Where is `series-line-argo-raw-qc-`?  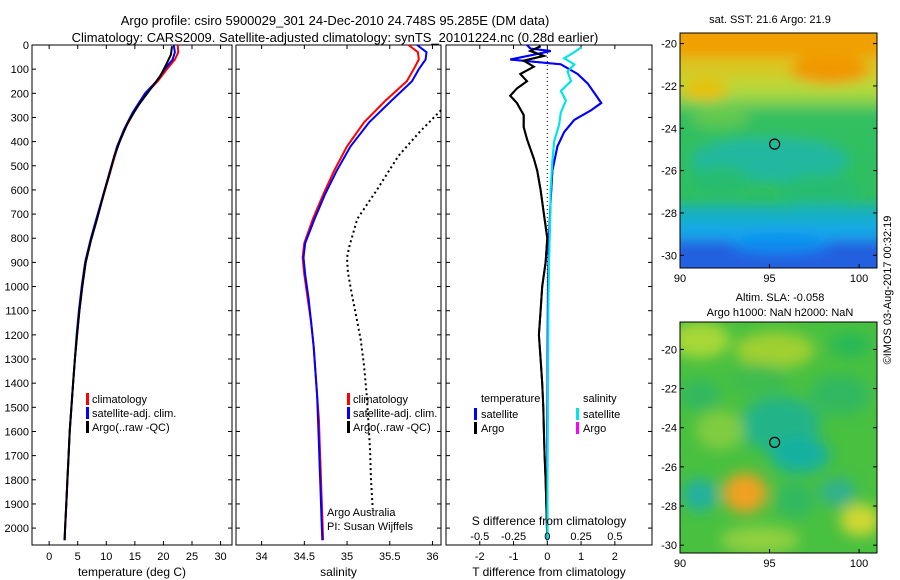 series-line-argo-raw-qc- is located at coordinates (393, 309).